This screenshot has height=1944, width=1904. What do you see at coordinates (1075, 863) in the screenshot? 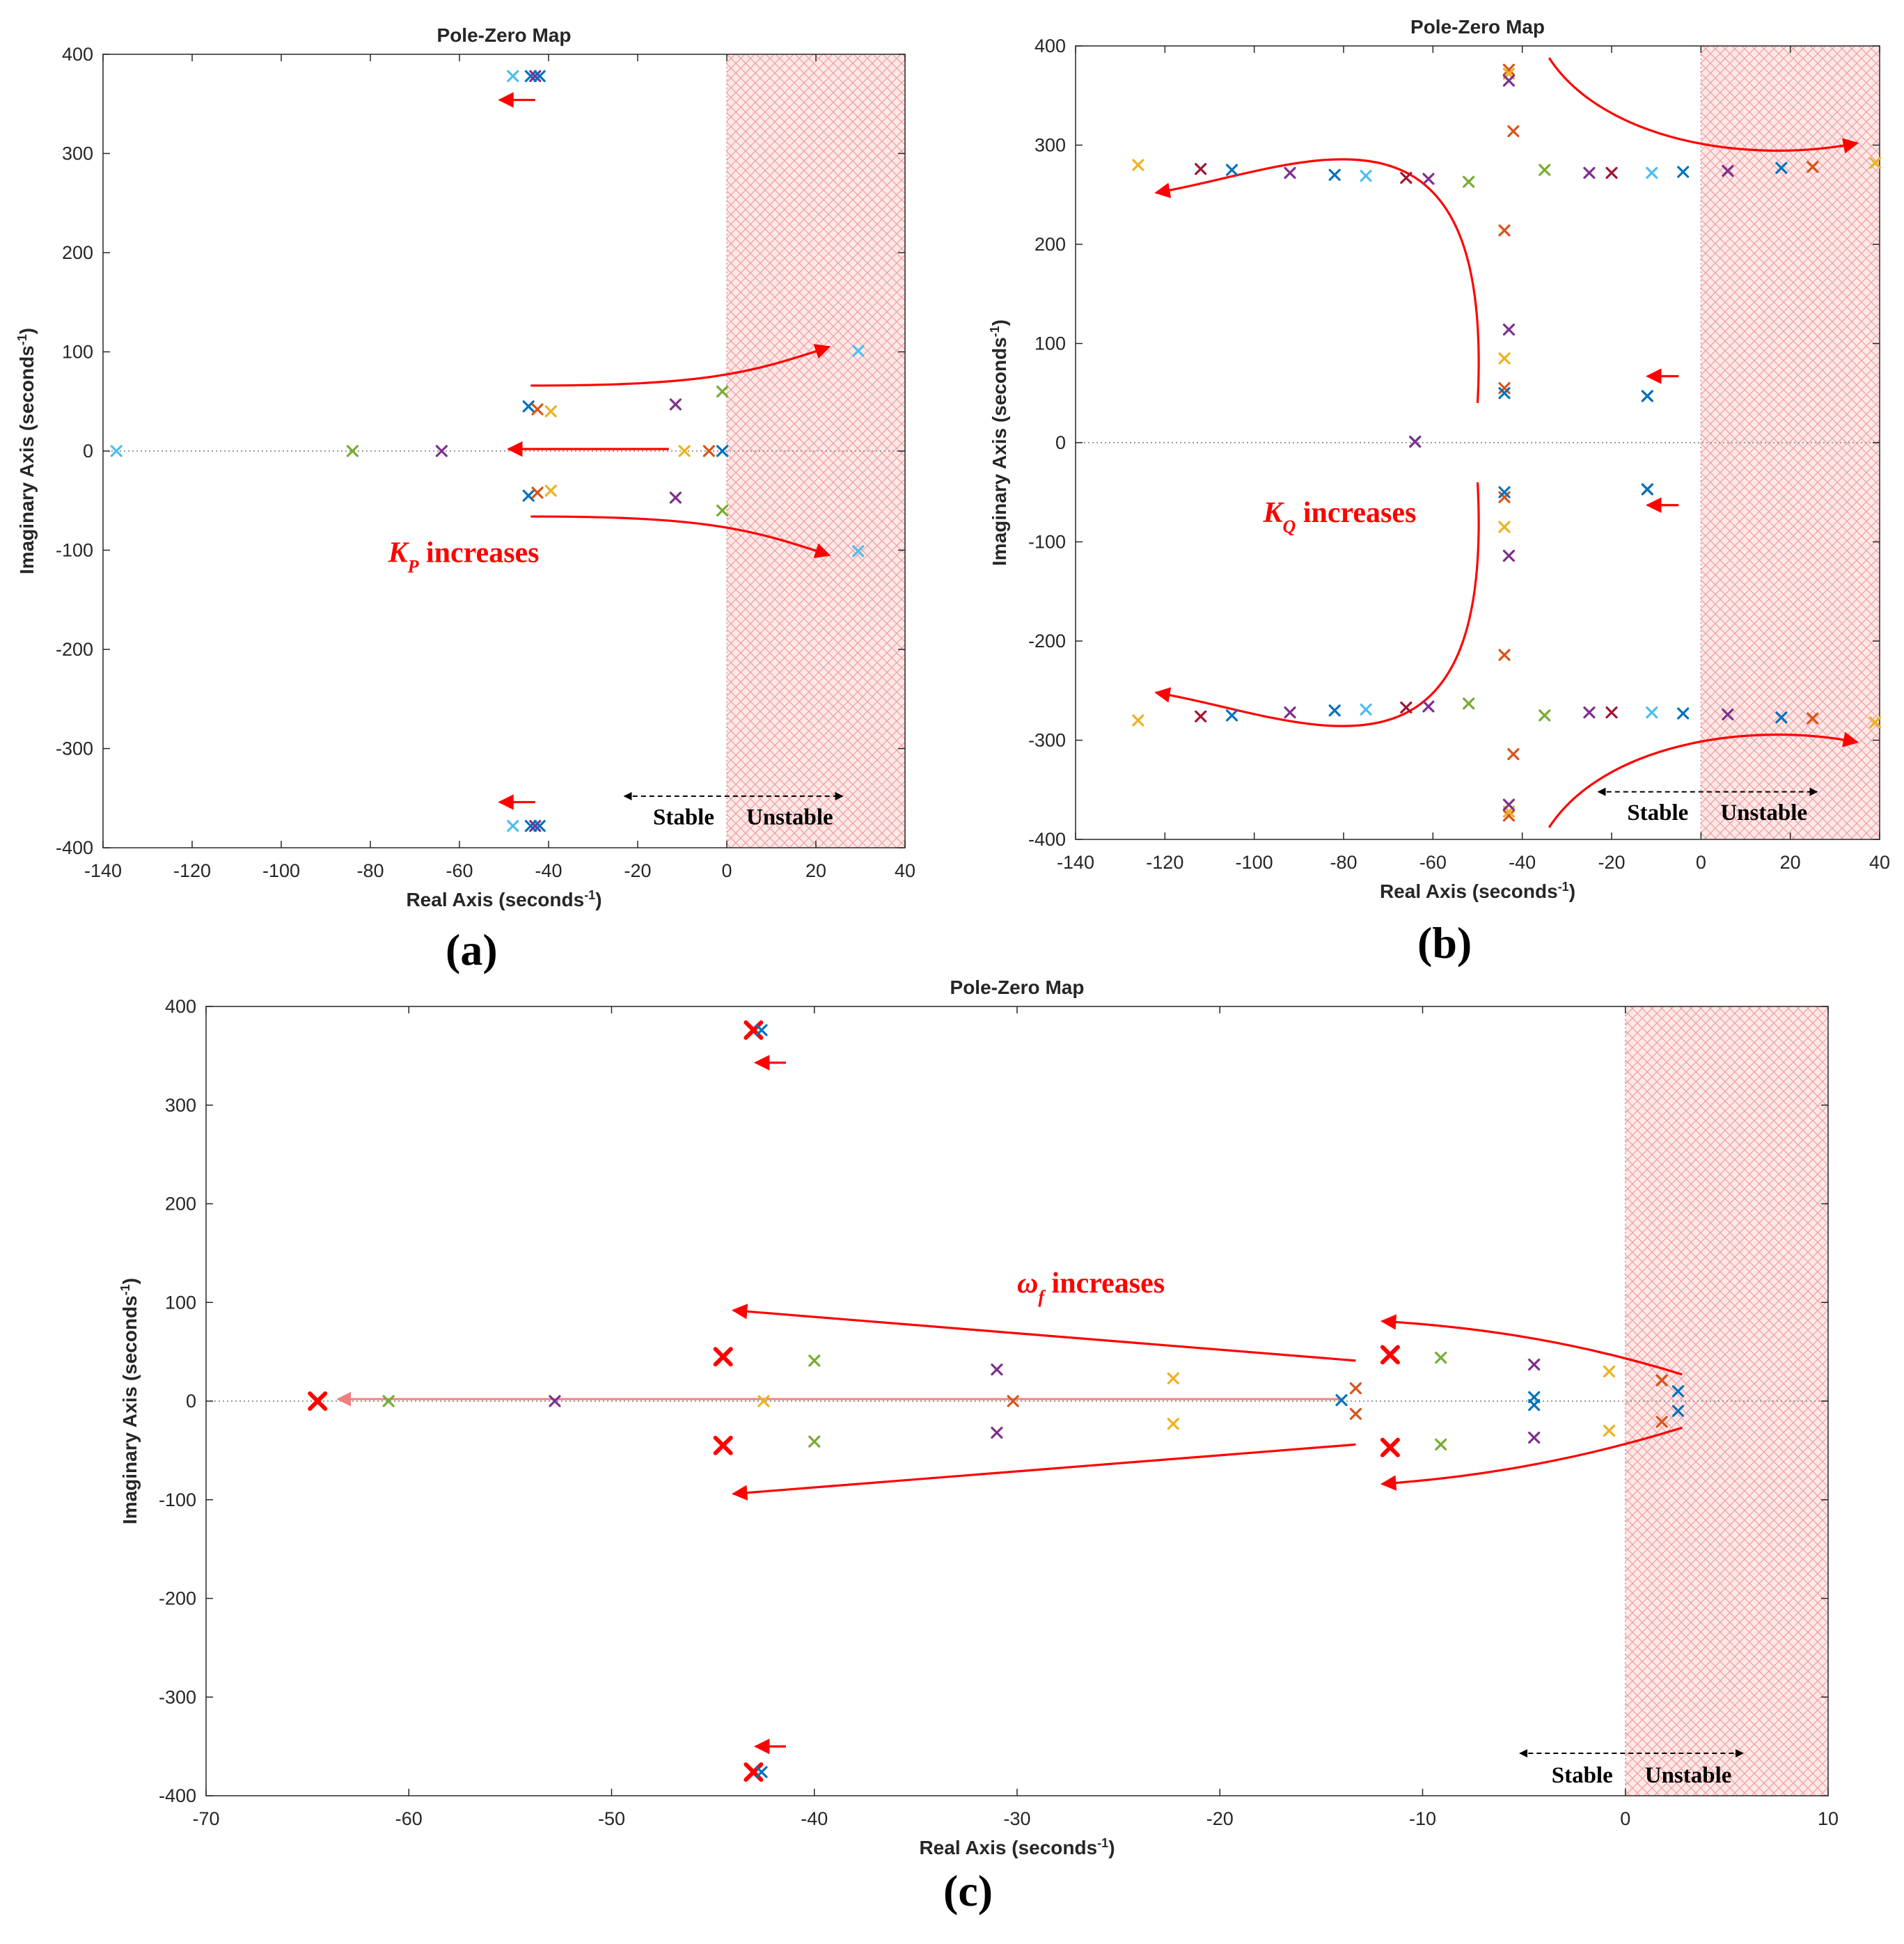
I see `x-tick-label: -140` at bounding box center [1075, 863].